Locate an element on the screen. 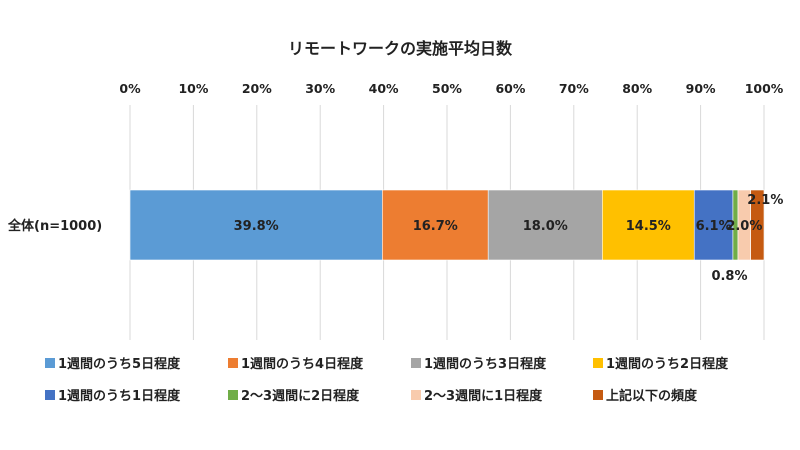 The width and height of the screenshot is (800, 450). legend-label: 2～3週間に1日程度 is located at coordinates (483, 396).